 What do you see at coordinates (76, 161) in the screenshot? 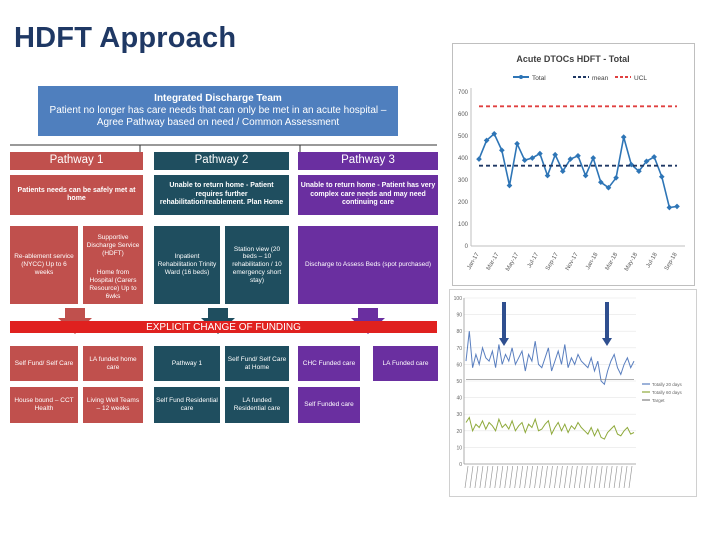
I see `pathway1-header: Pathway 1` at bounding box center [76, 161].